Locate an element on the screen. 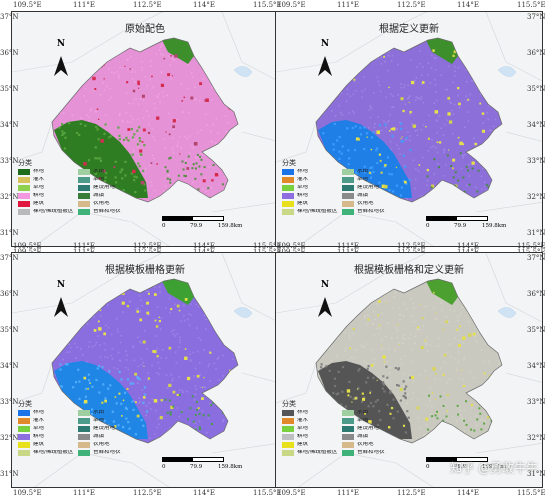  legend: 分类 林地 水田 灌木 旱地 草地 建设用地 耕地 城镇 建筑 农用地 裸地/稀疏植被区 苔藓和地衣 is located at coordinates (342, 187).